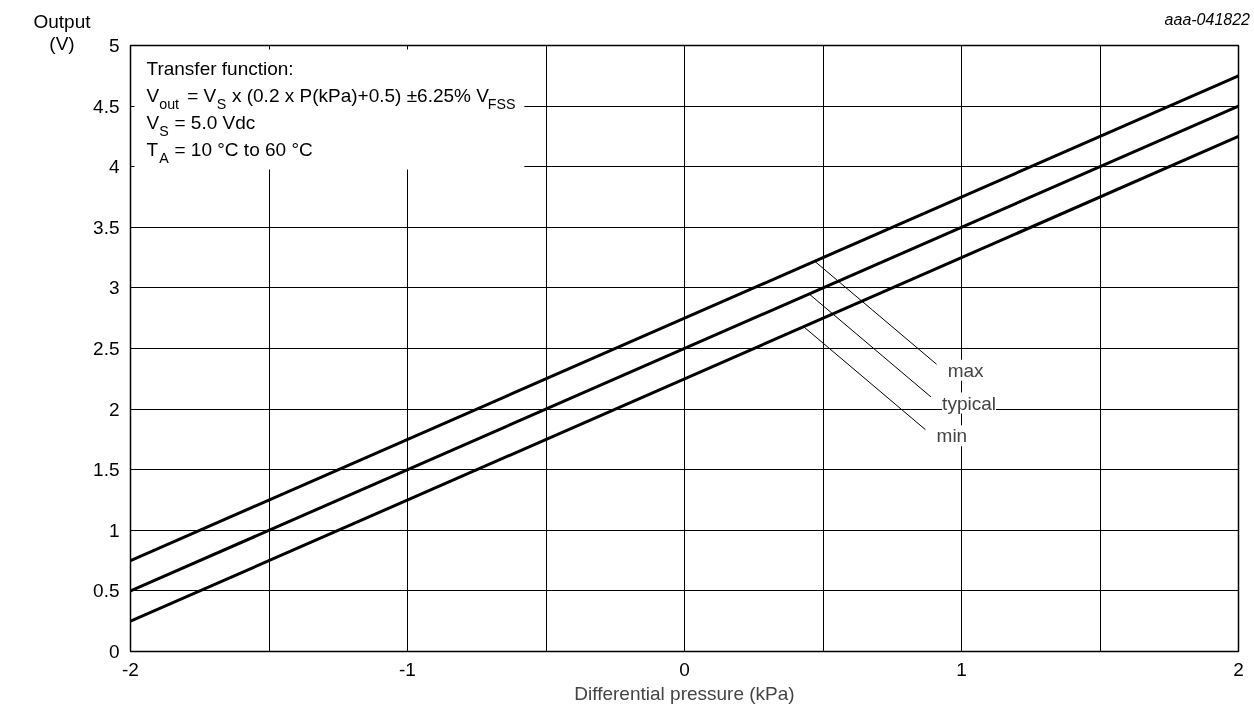  Describe the element at coordinates (407, 669) in the screenshot. I see `x-tick-label: -1` at that location.